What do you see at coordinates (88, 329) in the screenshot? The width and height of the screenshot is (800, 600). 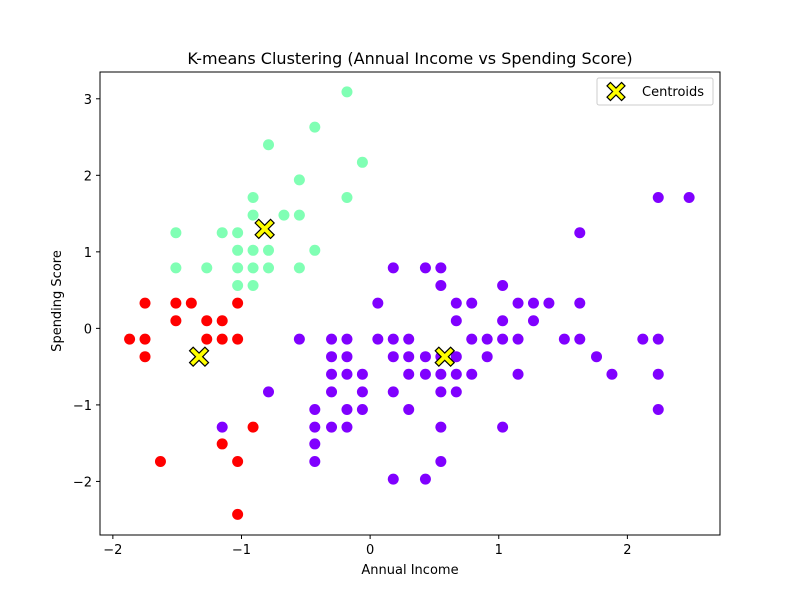 I see `y-tick-label: 0` at bounding box center [88, 329].